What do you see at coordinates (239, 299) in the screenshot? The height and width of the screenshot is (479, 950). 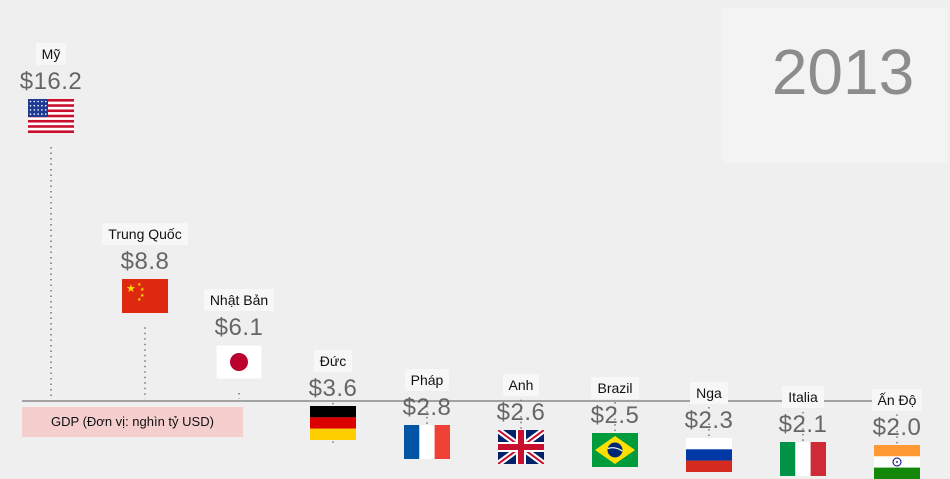 I see `country-name: Nhật Bản` at bounding box center [239, 299].